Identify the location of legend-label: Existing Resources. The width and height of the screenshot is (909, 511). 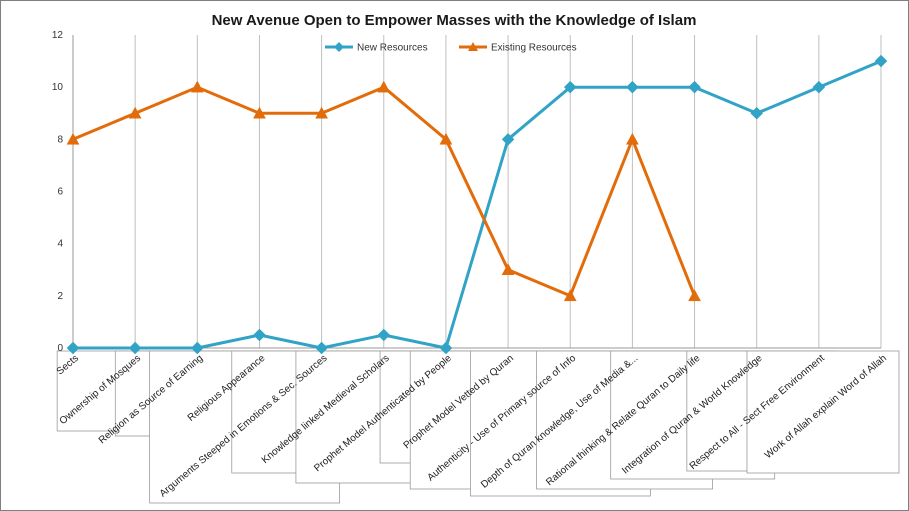
(534, 48).